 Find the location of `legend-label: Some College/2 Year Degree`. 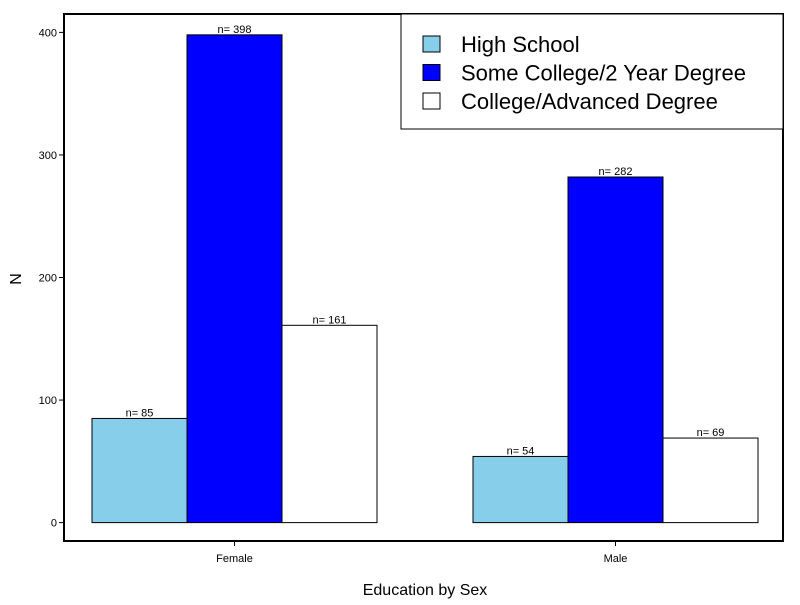

legend-label: Some College/2 Year Degree is located at coordinates (603, 73).